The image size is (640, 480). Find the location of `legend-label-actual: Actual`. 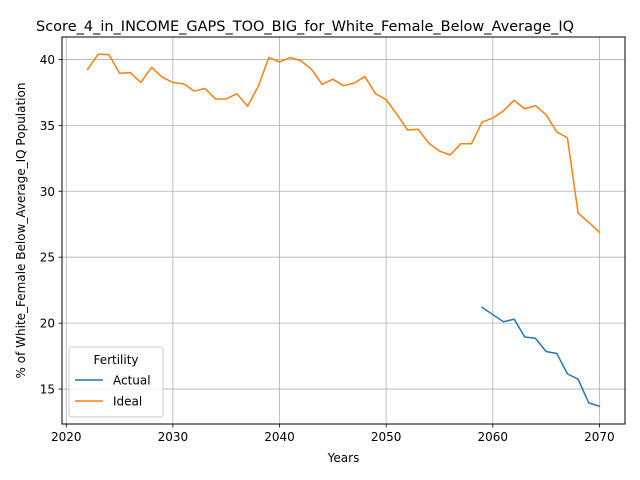

legend-label-actual: Actual is located at coordinates (132, 381).